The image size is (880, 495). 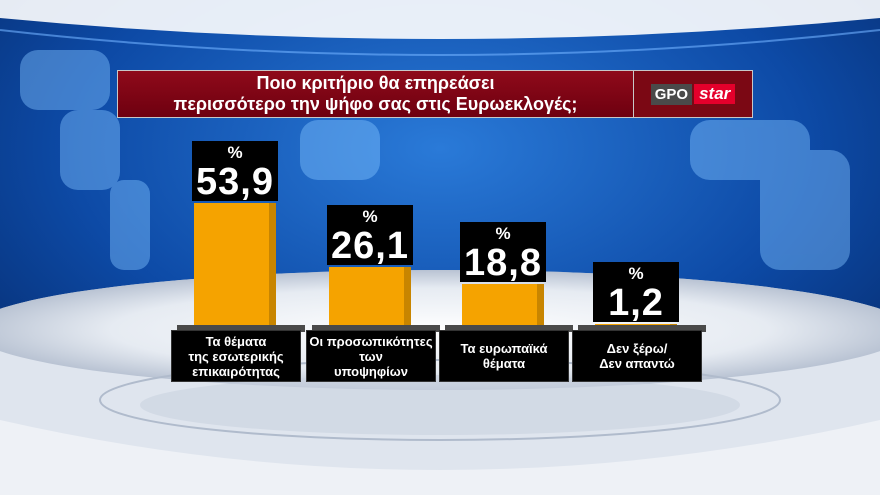 I want to click on gpo-logo-text: GPO, so click(x=671, y=94).